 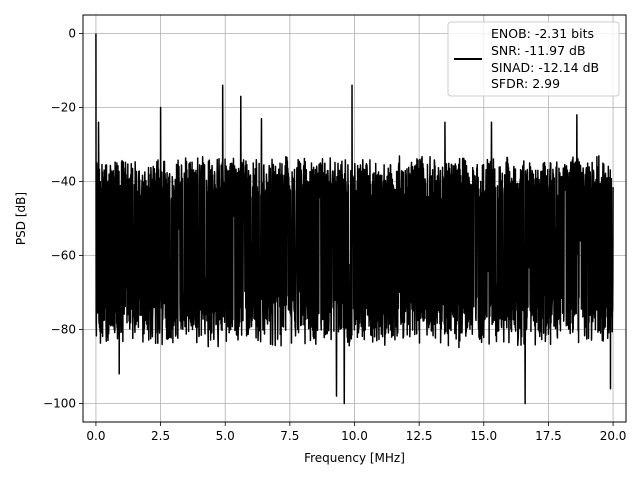 What do you see at coordinates (613, 436) in the screenshot?
I see `x-tick-label: 20.0` at bounding box center [613, 436].